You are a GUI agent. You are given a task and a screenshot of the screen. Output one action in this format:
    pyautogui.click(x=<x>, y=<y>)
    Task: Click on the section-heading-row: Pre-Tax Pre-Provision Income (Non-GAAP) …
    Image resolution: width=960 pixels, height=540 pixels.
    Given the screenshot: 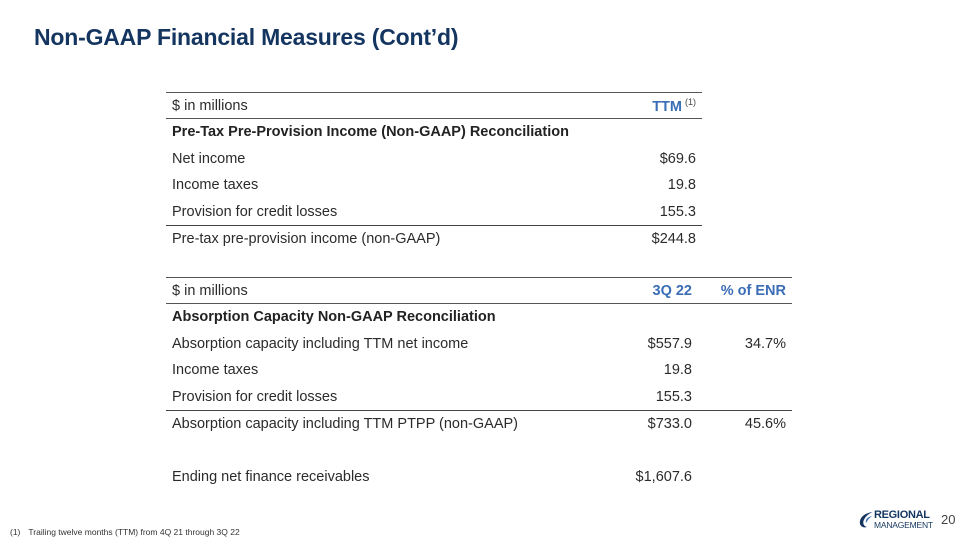 What is the action you would take?
    pyautogui.click(x=434, y=132)
    